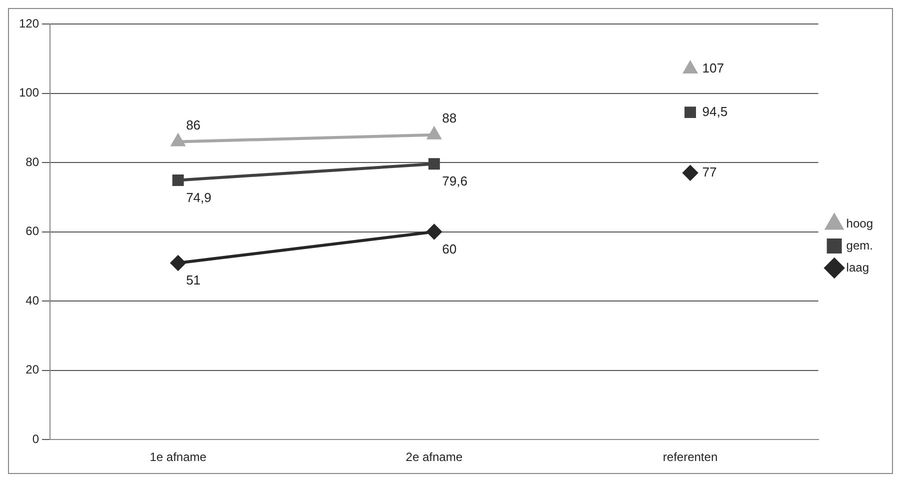 The height and width of the screenshot is (482, 901). I want to click on data-label: 79,6, so click(455, 180).